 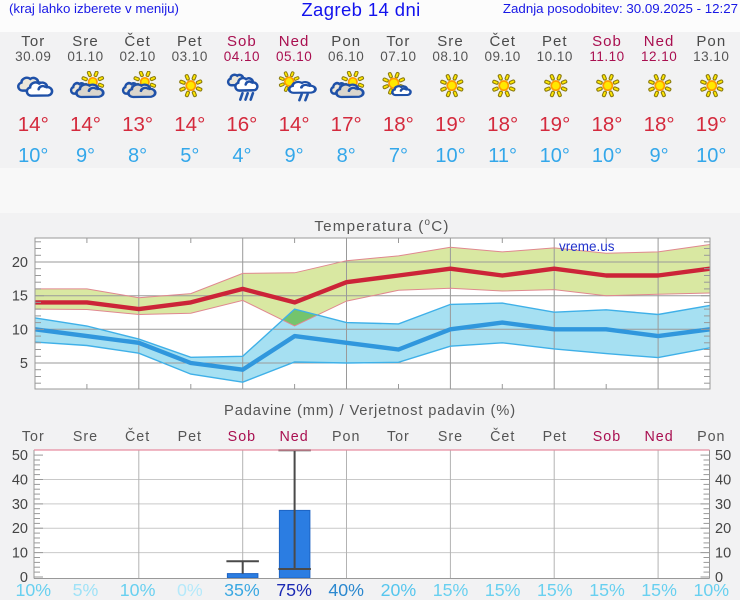 I want to click on svg-text: vreme.us, so click(x=587, y=246).